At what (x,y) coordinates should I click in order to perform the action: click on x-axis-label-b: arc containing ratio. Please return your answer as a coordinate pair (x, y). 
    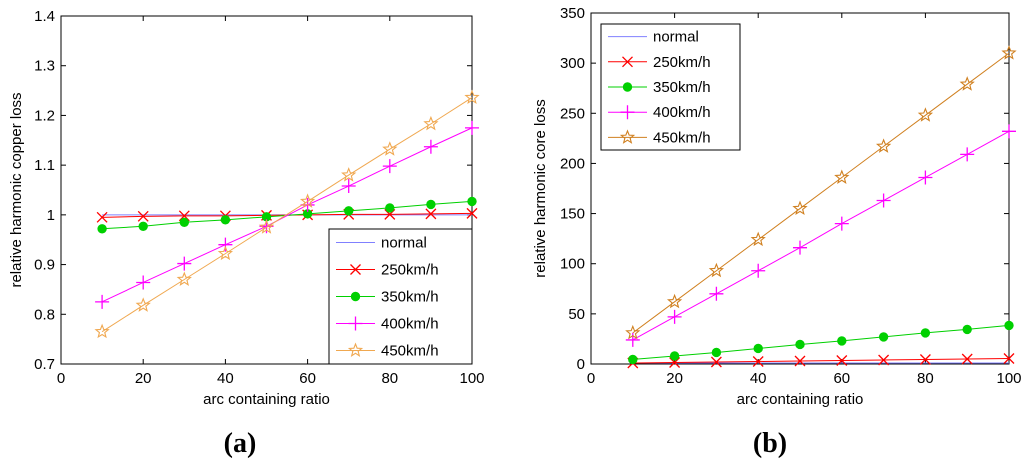
    Looking at the image, I should click on (800, 399).